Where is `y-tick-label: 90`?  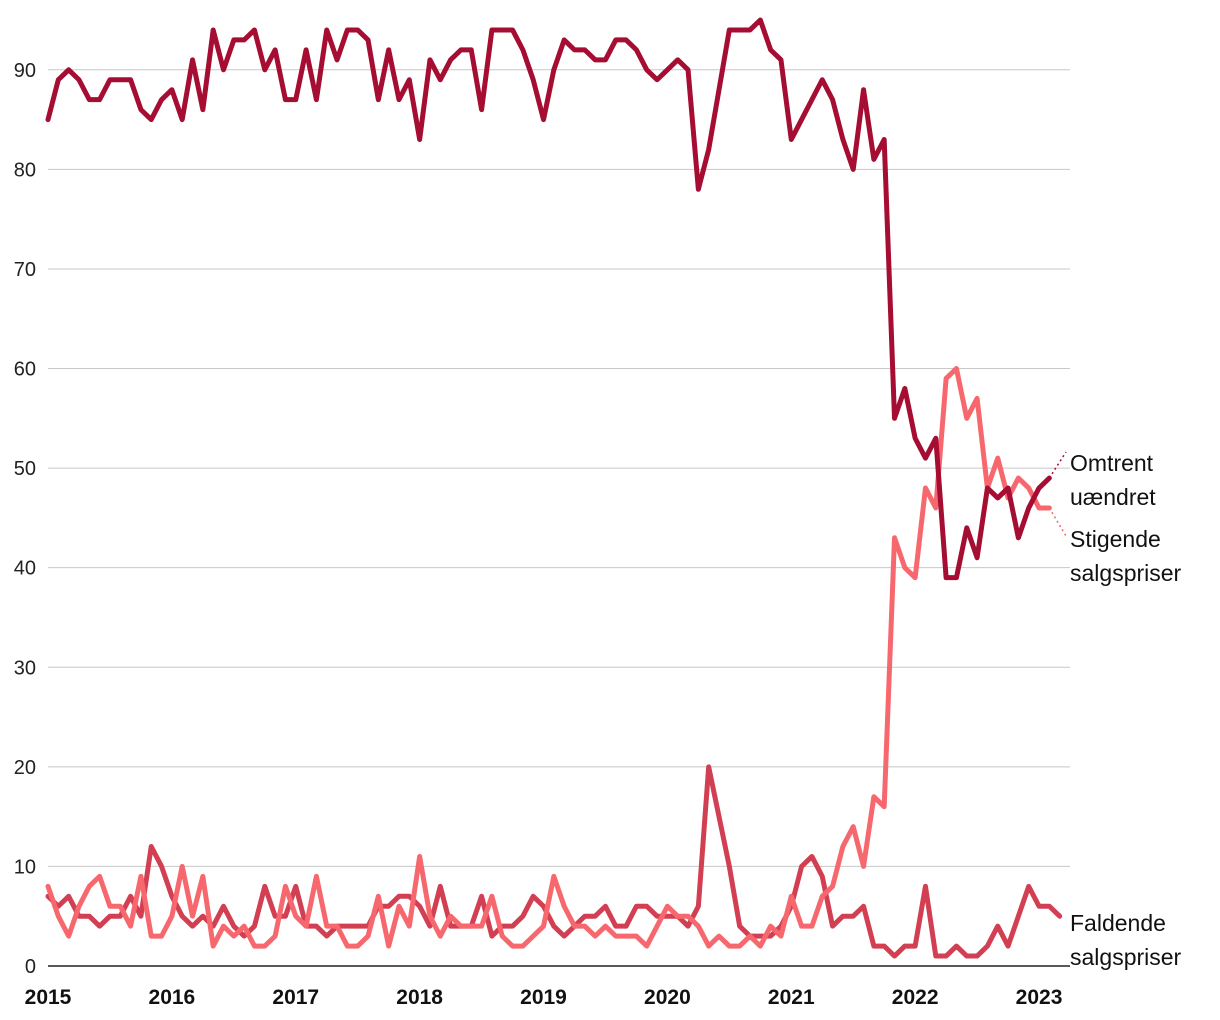 y-tick-label: 90 is located at coordinates (25, 71).